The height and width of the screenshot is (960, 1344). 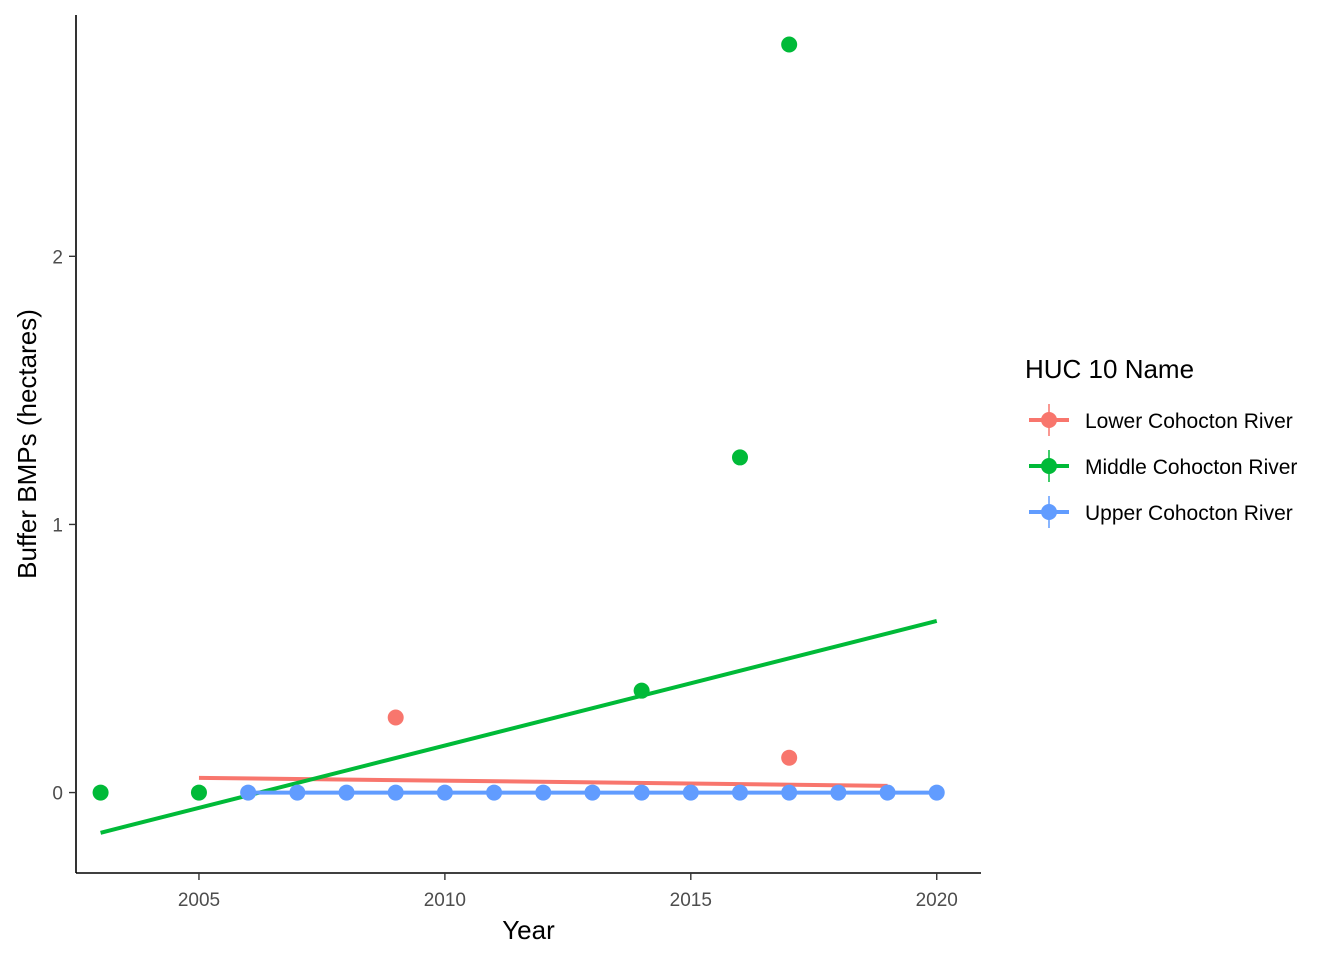 I want to click on legend-title: HUC 10 Name, so click(x=1109, y=369).